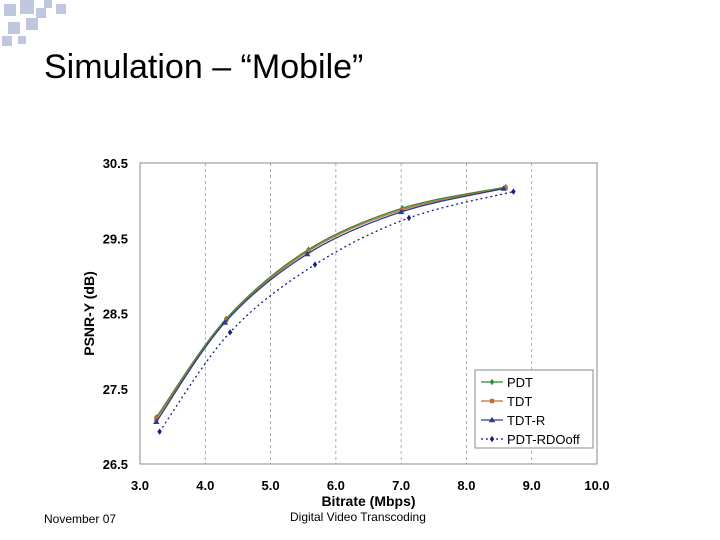  What do you see at coordinates (526, 420) in the screenshot?
I see `legend-label: TDT-R` at bounding box center [526, 420].